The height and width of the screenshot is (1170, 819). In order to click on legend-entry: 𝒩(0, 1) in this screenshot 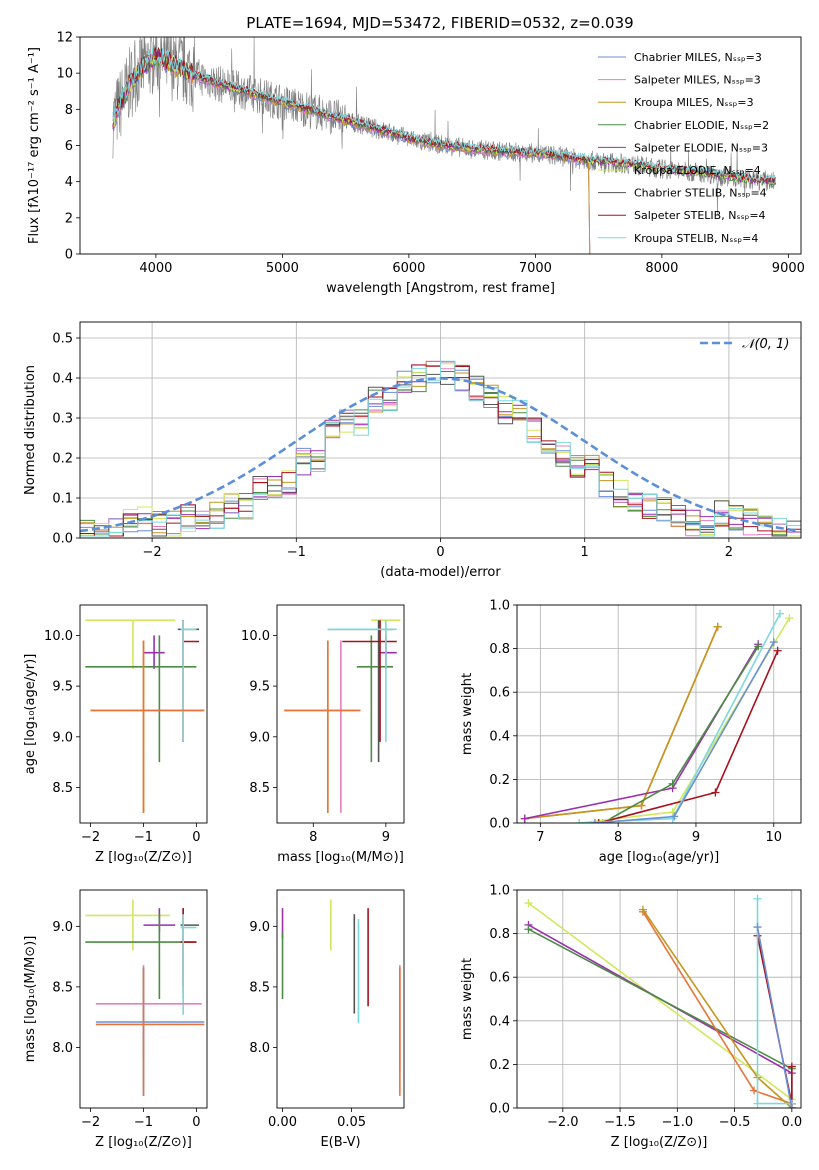, I will do `click(765, 344)`.